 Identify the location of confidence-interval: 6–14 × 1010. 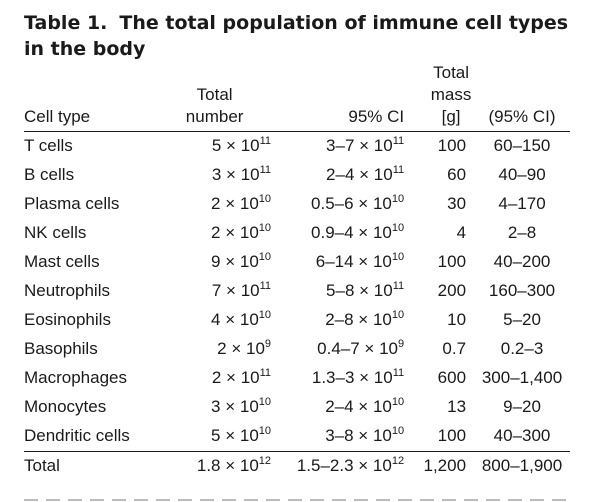
(341, 262).